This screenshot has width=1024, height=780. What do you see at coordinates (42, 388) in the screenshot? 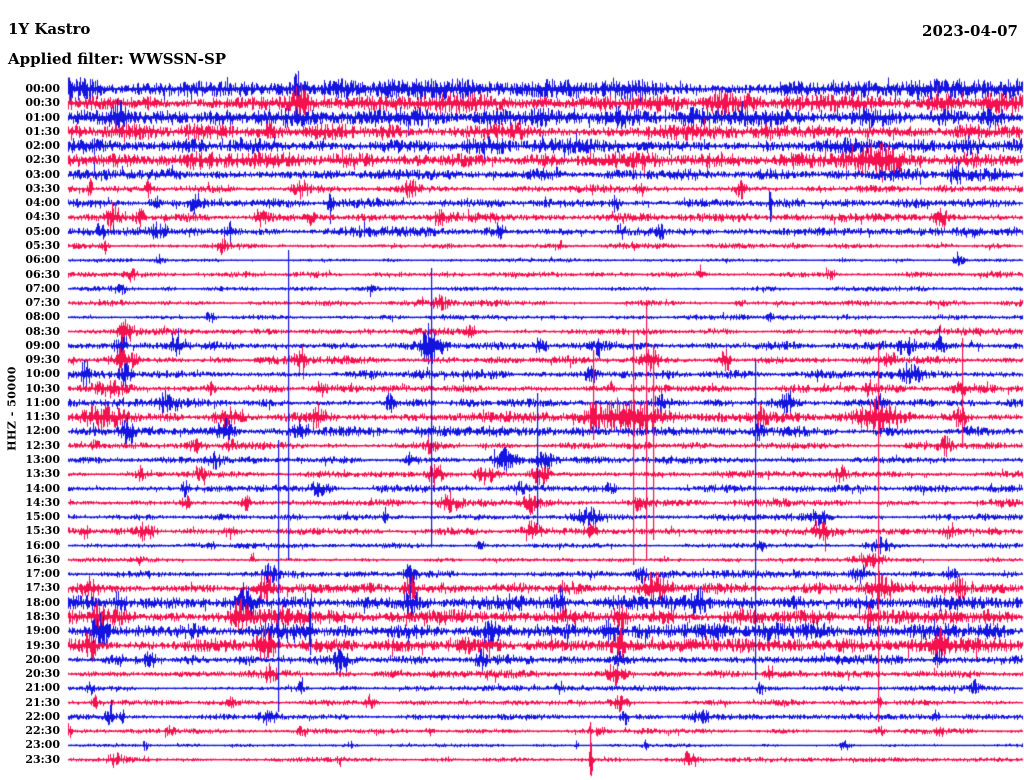
I see `time-label: 10:30` at bounding box center [42, 388].